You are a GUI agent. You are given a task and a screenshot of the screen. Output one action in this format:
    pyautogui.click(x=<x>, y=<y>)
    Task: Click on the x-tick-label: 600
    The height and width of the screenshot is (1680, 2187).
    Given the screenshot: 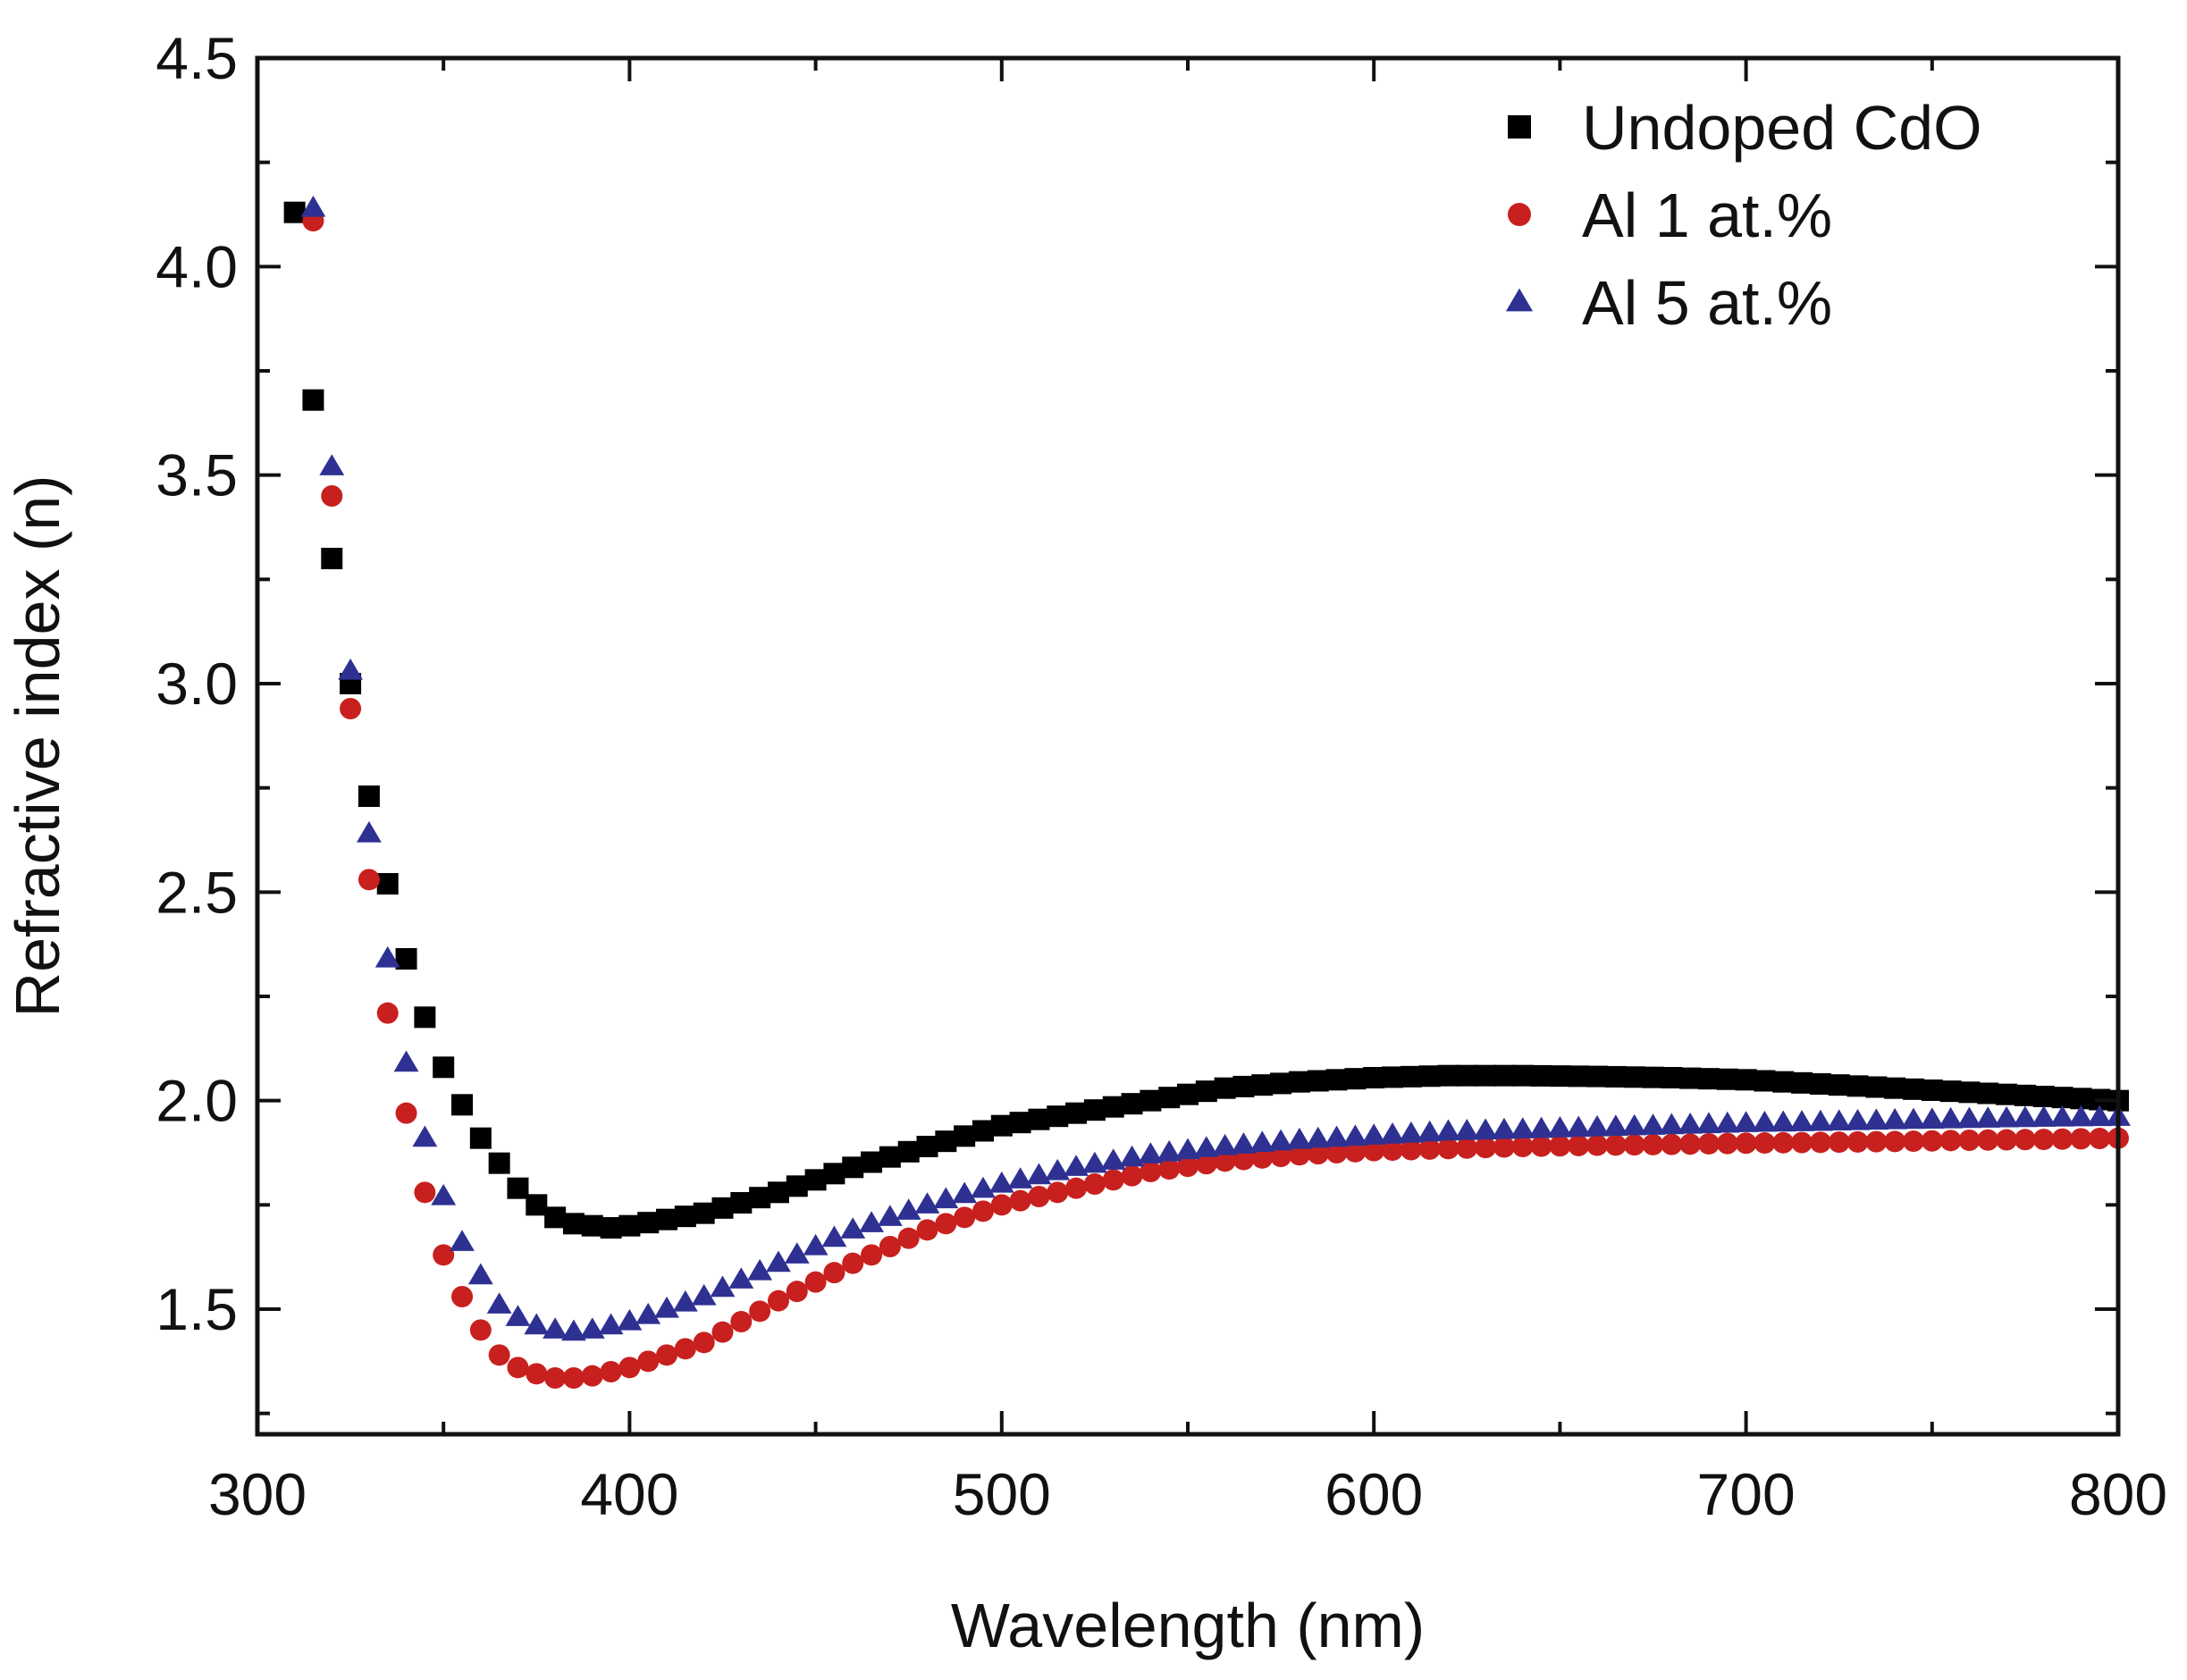 What is the action you would take?
    pyautogui.click(x=1374, y=1494)
    